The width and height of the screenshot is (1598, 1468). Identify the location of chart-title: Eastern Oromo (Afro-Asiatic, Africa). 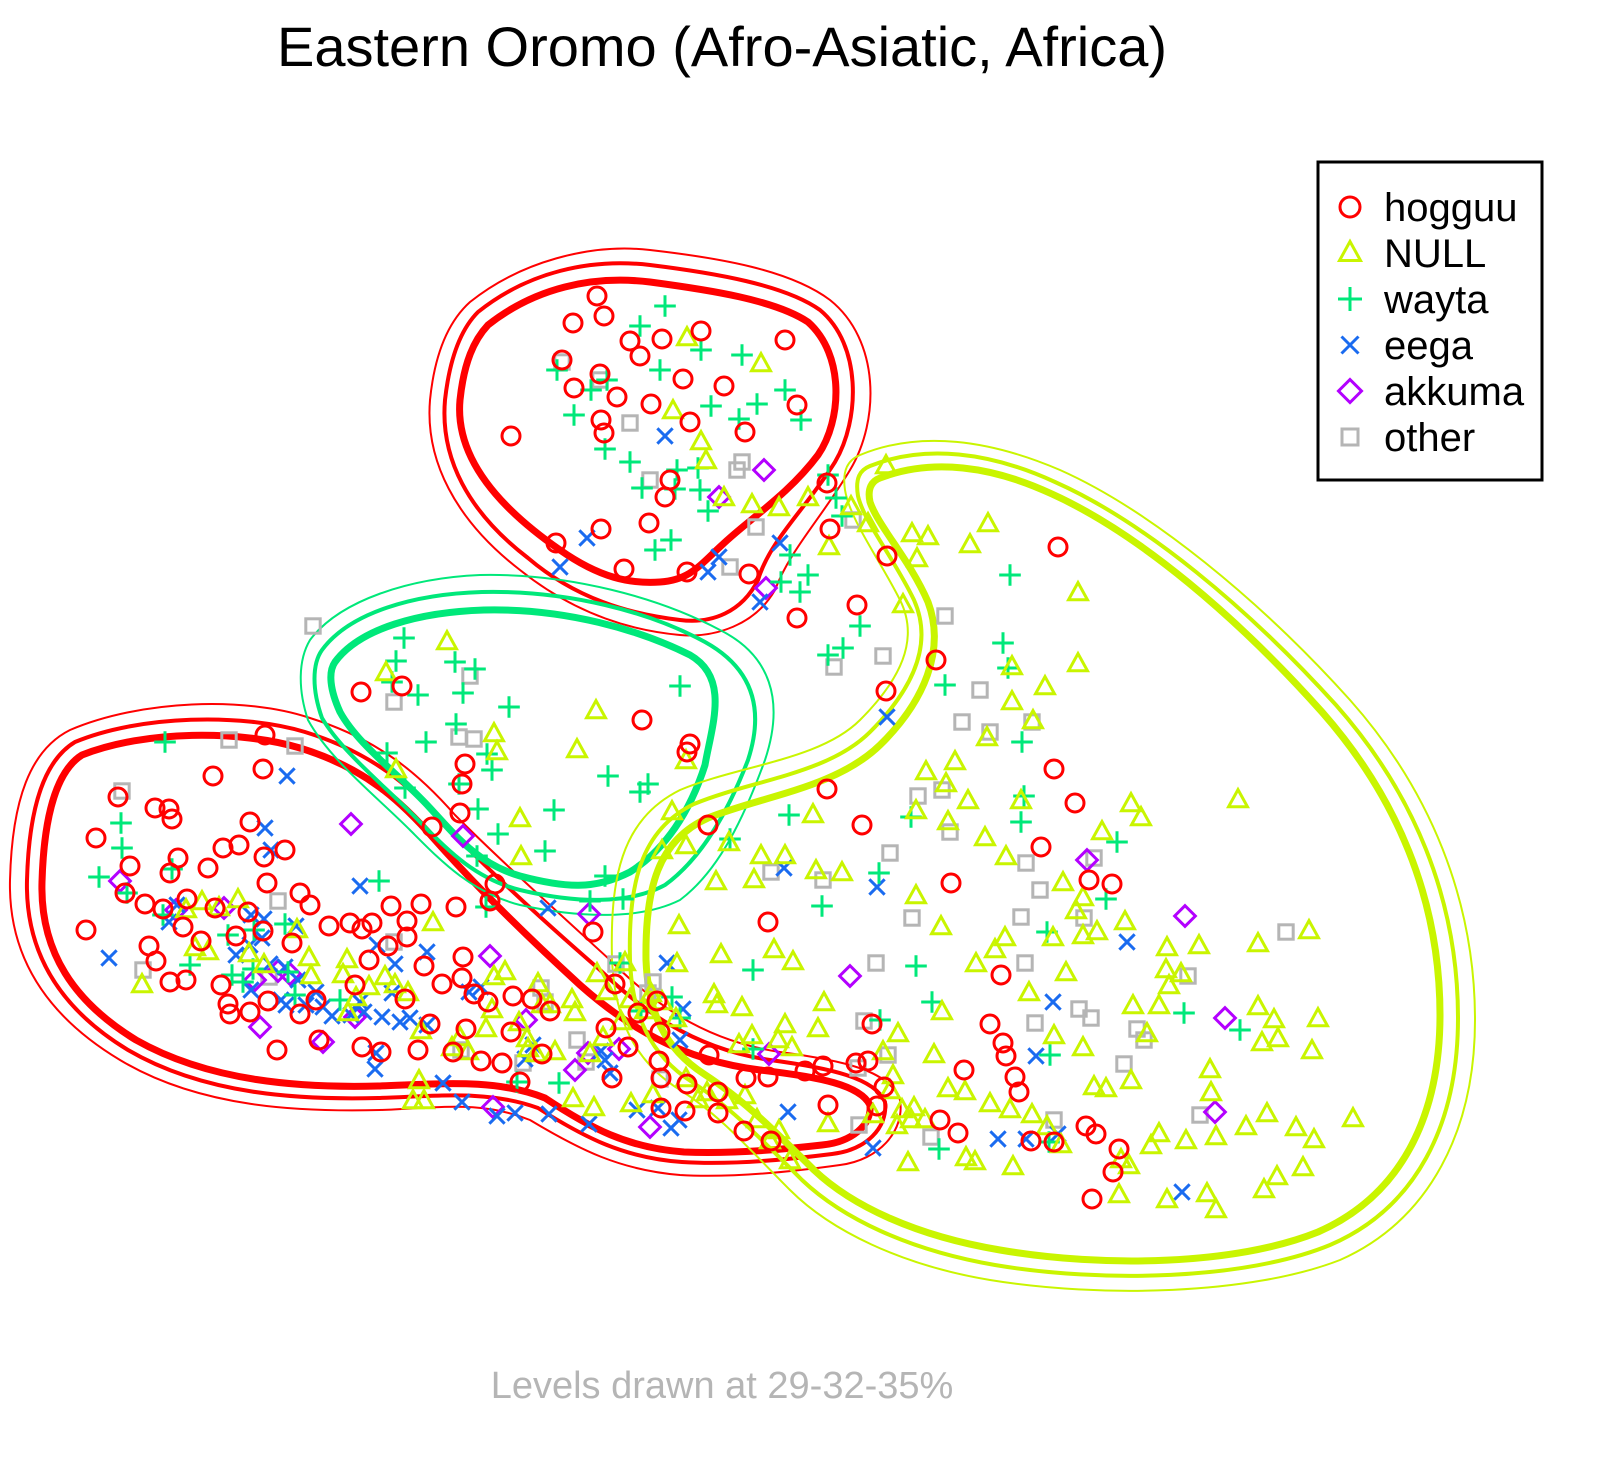
(722, 46).